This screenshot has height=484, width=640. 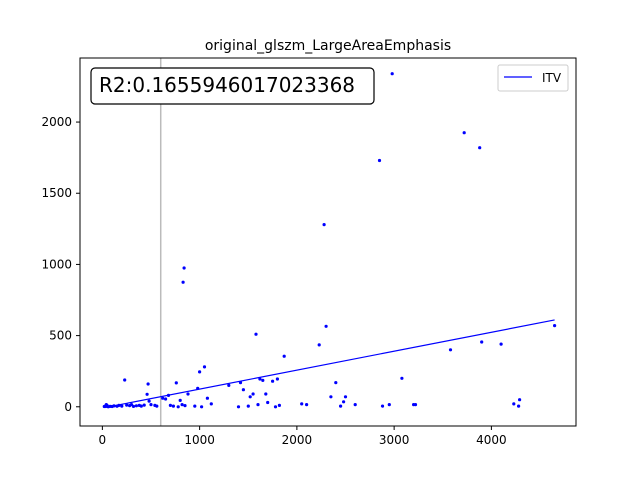 I want to click on fit-line-itv, so click(x=330, y=364).